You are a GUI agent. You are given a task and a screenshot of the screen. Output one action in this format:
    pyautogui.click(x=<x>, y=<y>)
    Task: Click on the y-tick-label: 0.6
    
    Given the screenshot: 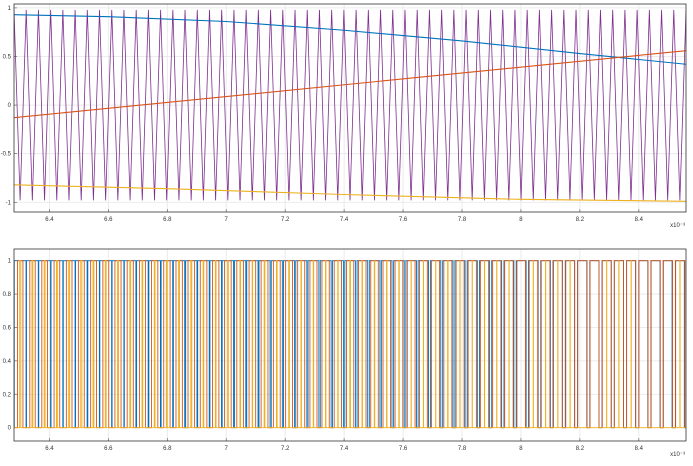 What is the action you would take?
    pyautogui.click(x=7, y=328)
    